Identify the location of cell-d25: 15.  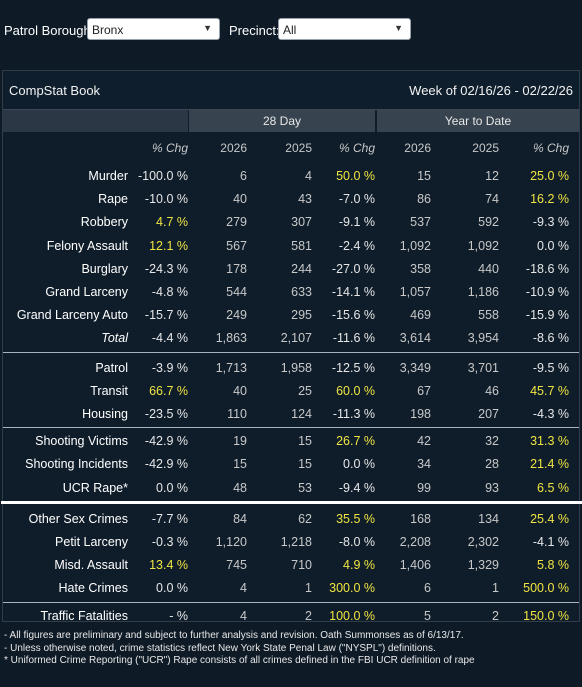
(305, 441).